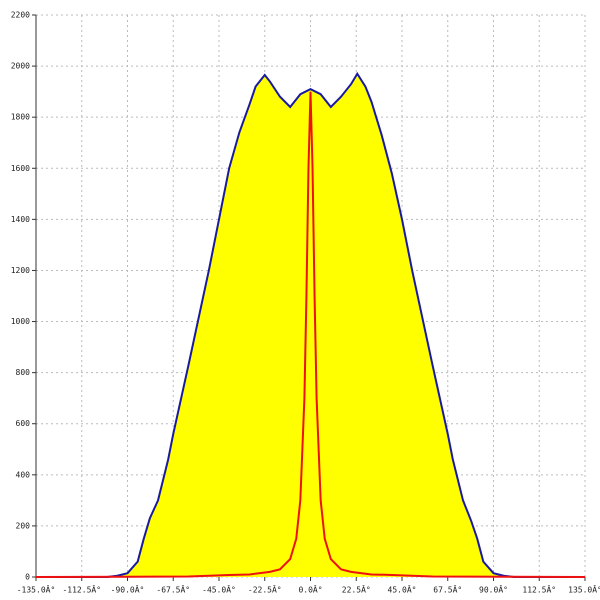  Describe the element at coordinates (23, 525) in the screenshot. I see `y-tick-label: 200` at that location.